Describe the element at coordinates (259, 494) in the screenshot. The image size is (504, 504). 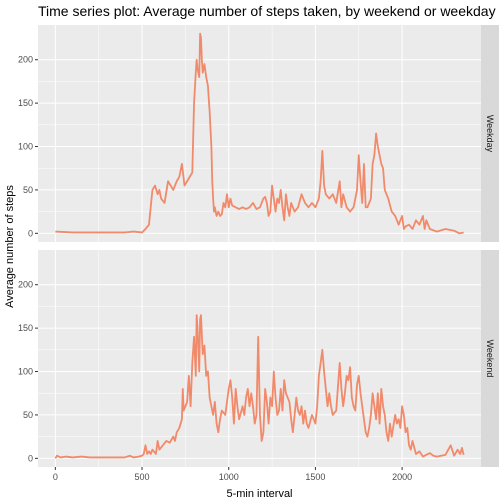
I see `x-axis-title: 5-min interval` at that location.